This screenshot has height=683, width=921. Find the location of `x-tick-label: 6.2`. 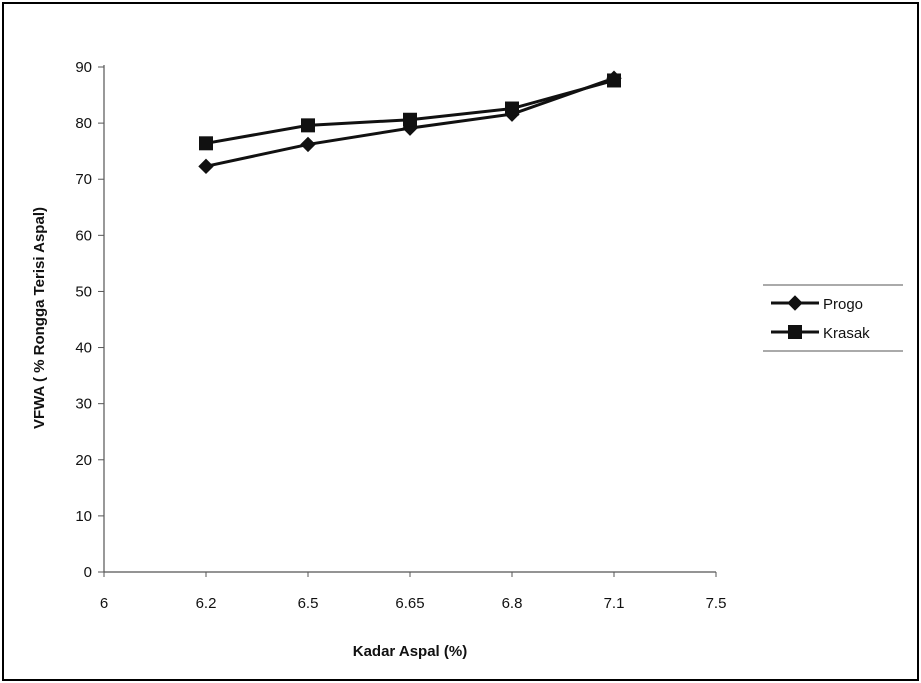

x-tick-label: 6.2 is located at coordinates (206, 603).